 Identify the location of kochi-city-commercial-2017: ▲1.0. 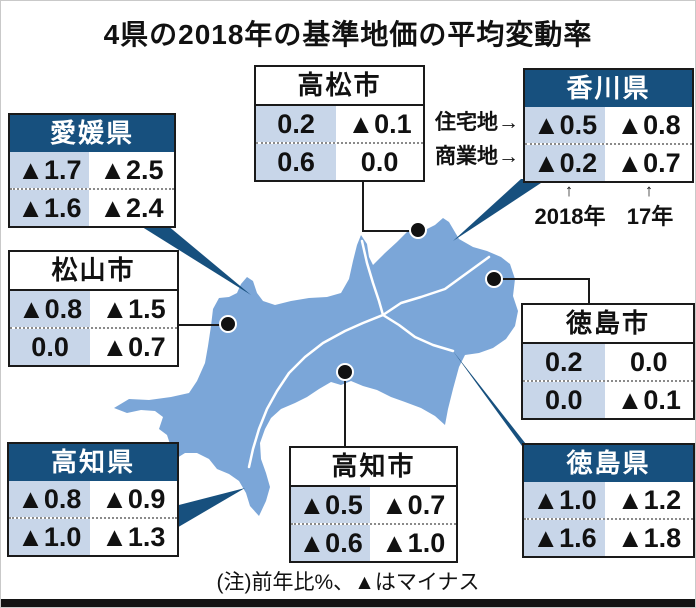
(413, 543).